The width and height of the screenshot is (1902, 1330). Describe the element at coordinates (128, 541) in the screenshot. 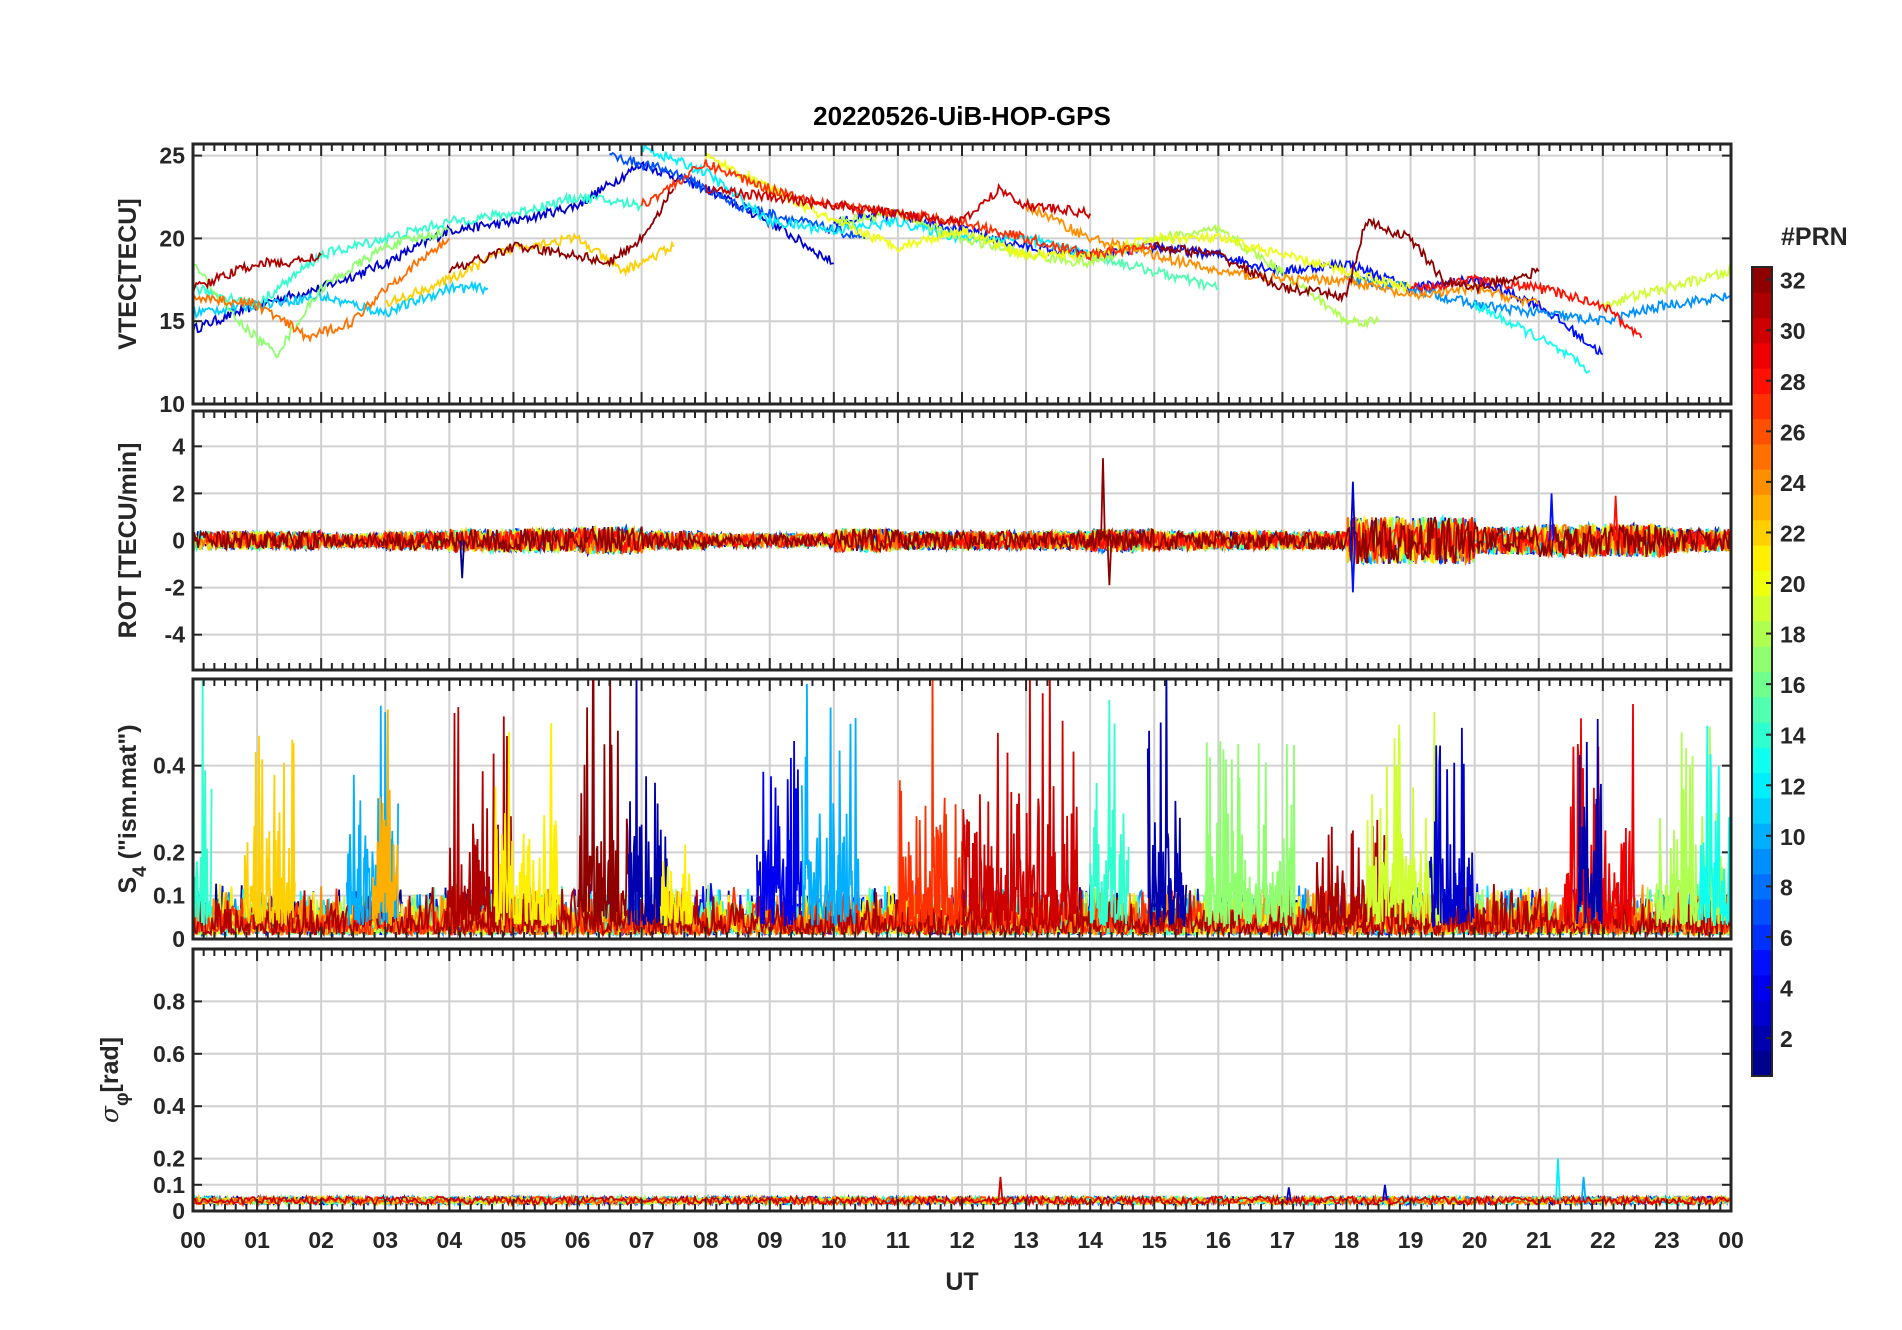

I see `y-axis-label: ROT [TECU/min]` at that location.